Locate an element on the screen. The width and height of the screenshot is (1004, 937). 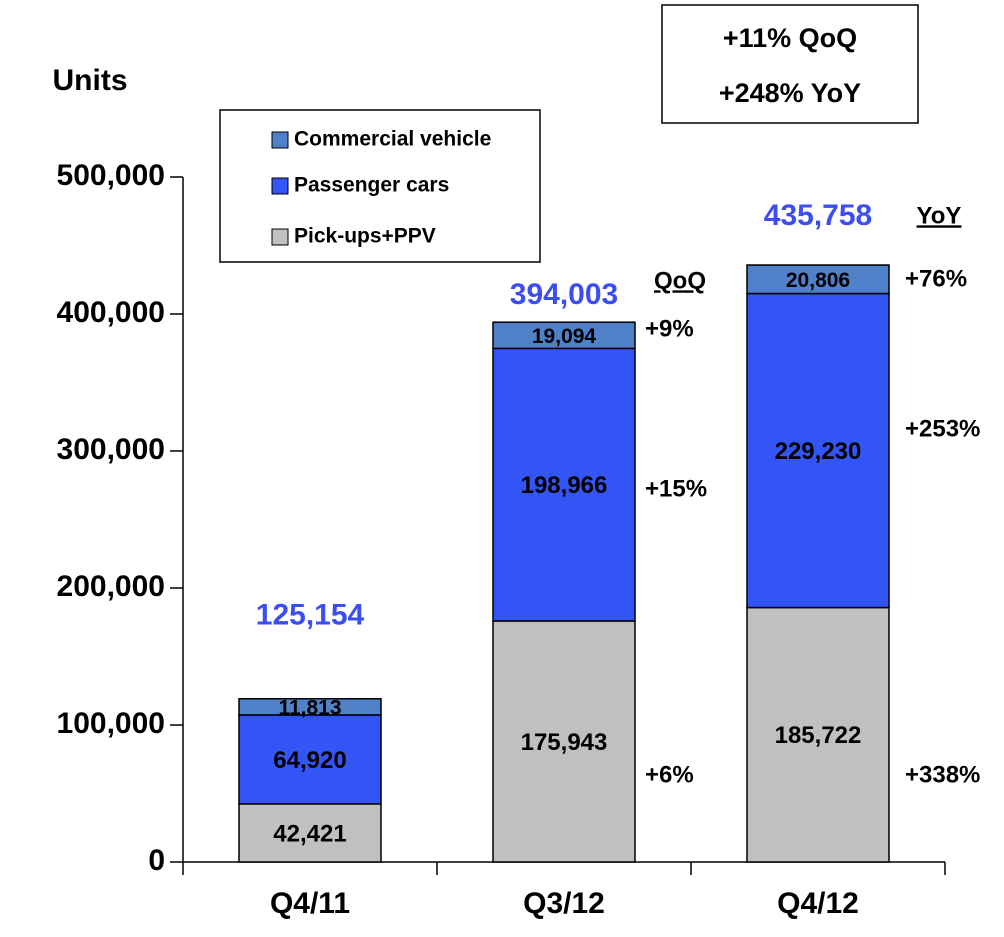
data-label: 175,943 is located at coordinates (564, 742).